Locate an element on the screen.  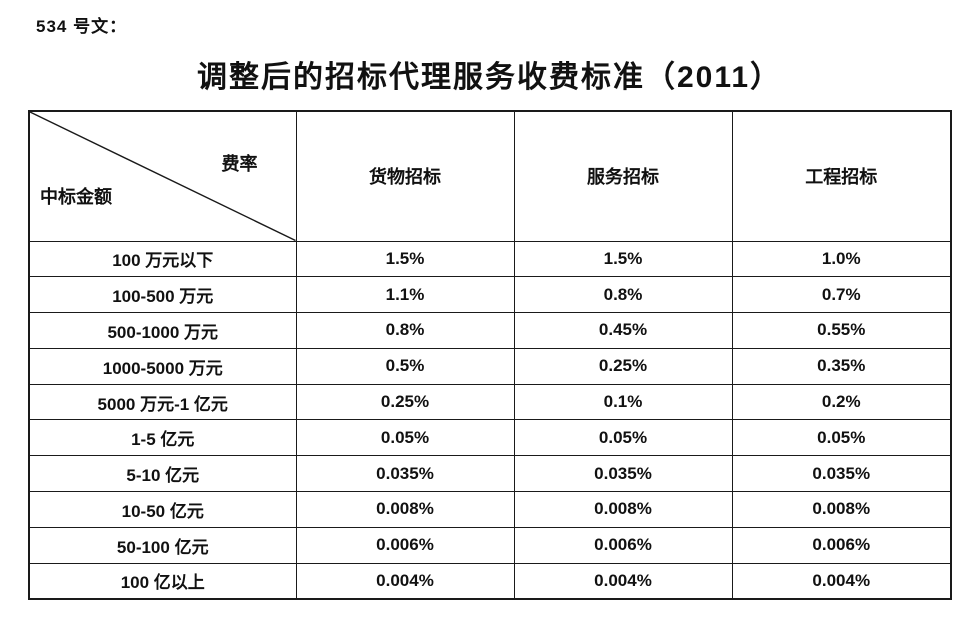
rate-cell: 1.1% is located at coordinates (405, 295).